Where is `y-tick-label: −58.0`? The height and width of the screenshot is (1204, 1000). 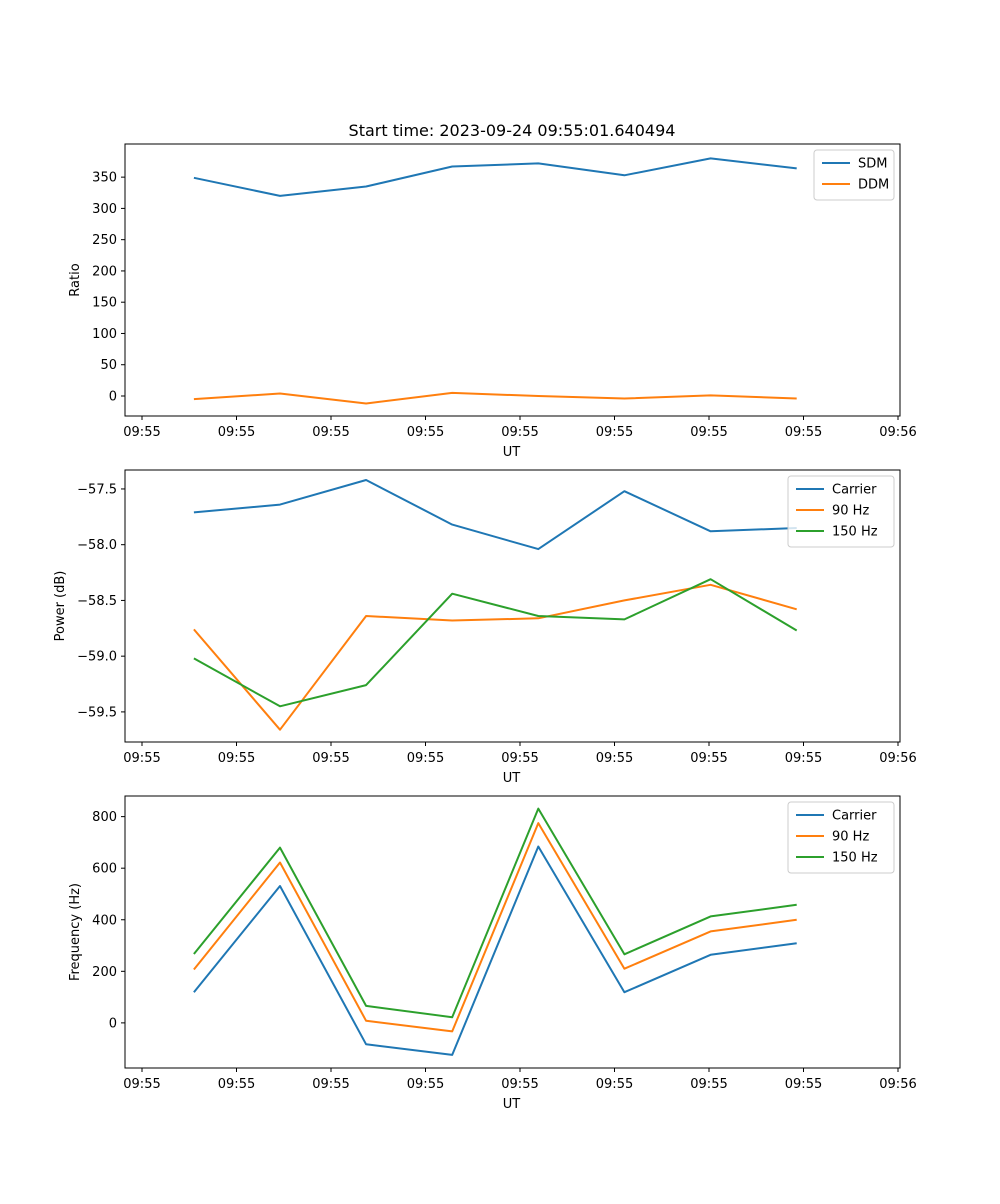 y-tick-label: −58.0 is located at coordinates (97, 545).